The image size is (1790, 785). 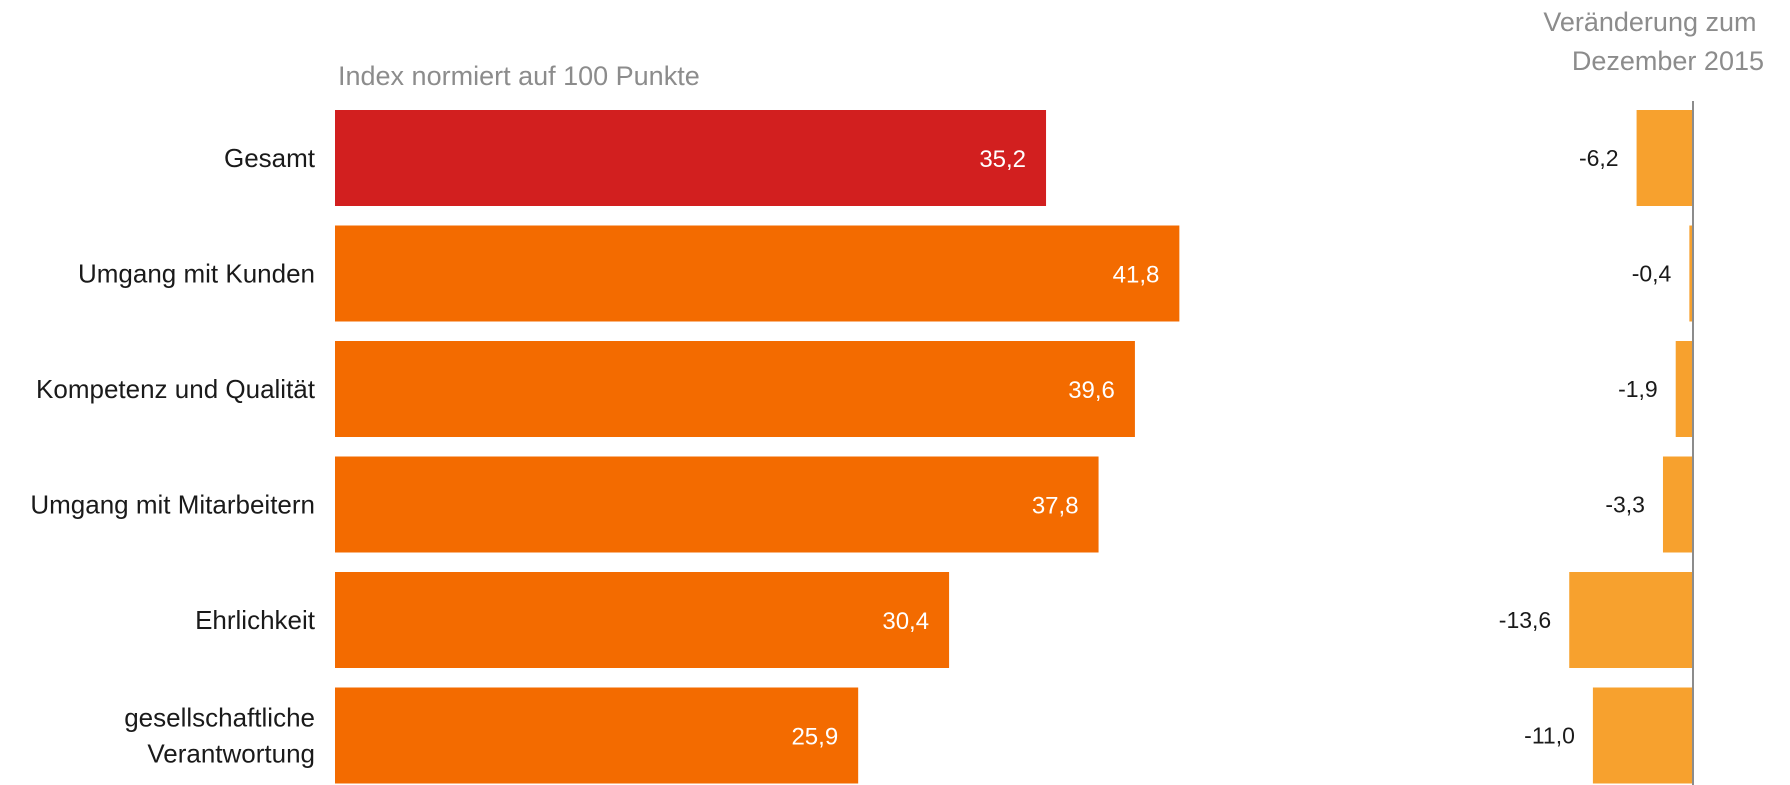 I want to click on value-label-0: 35,2, so click(x=1002, y=159).